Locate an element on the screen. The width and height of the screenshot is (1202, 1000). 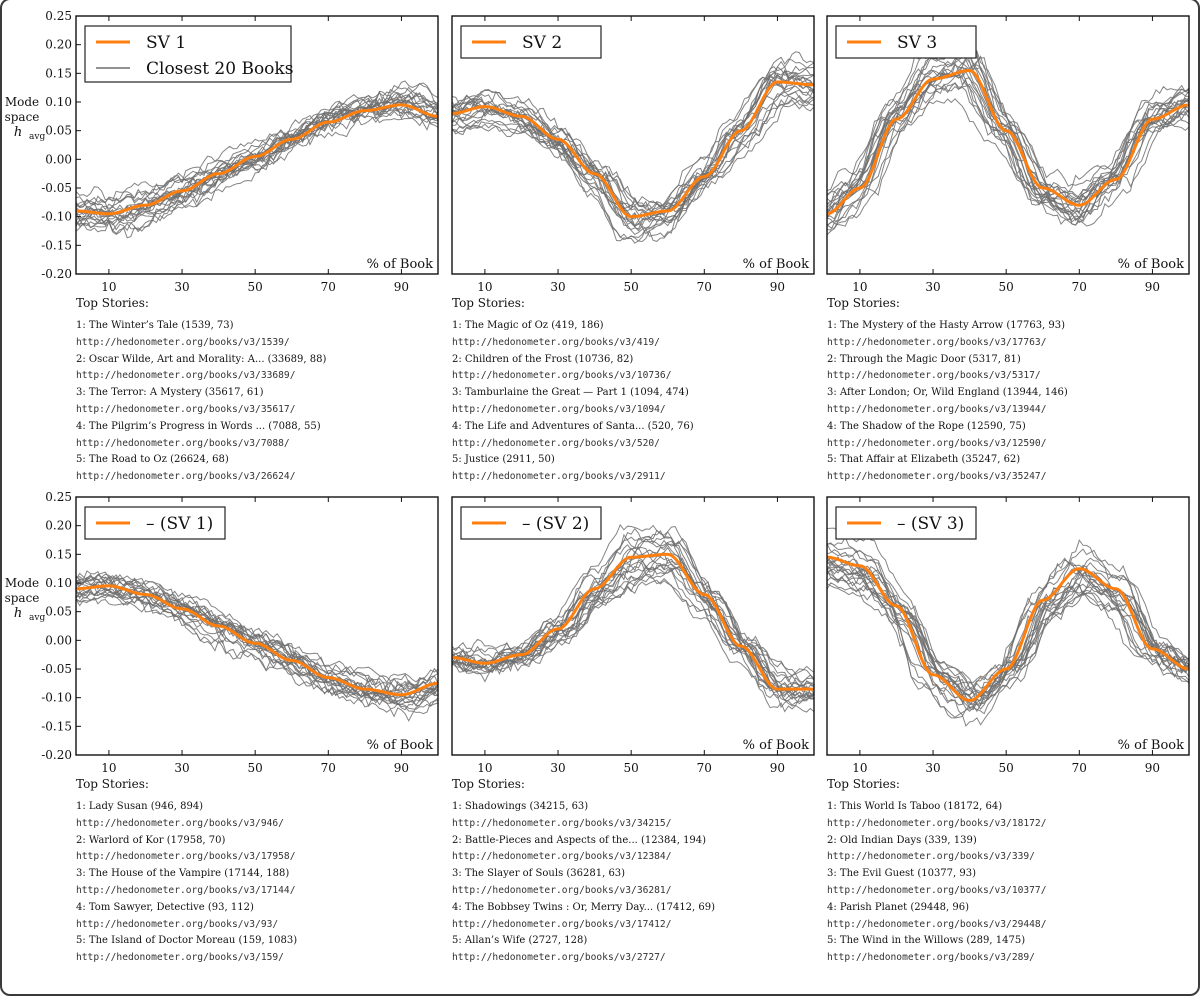
story-link: http://hedonometer.org/books/v3/33689/ is located at coordinates (186, 376).